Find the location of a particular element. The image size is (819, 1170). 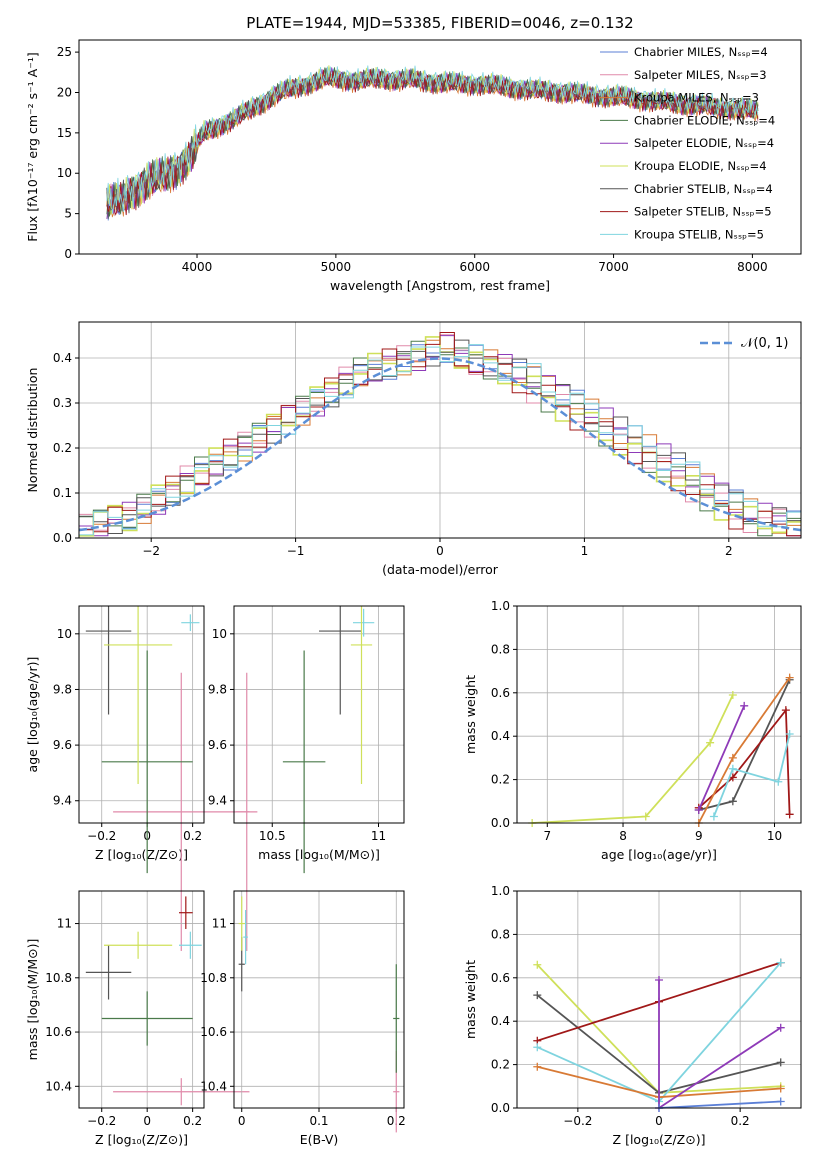

y-axis-label: age [log₁₀(age/yr)] is located at coordinates (32, 715).